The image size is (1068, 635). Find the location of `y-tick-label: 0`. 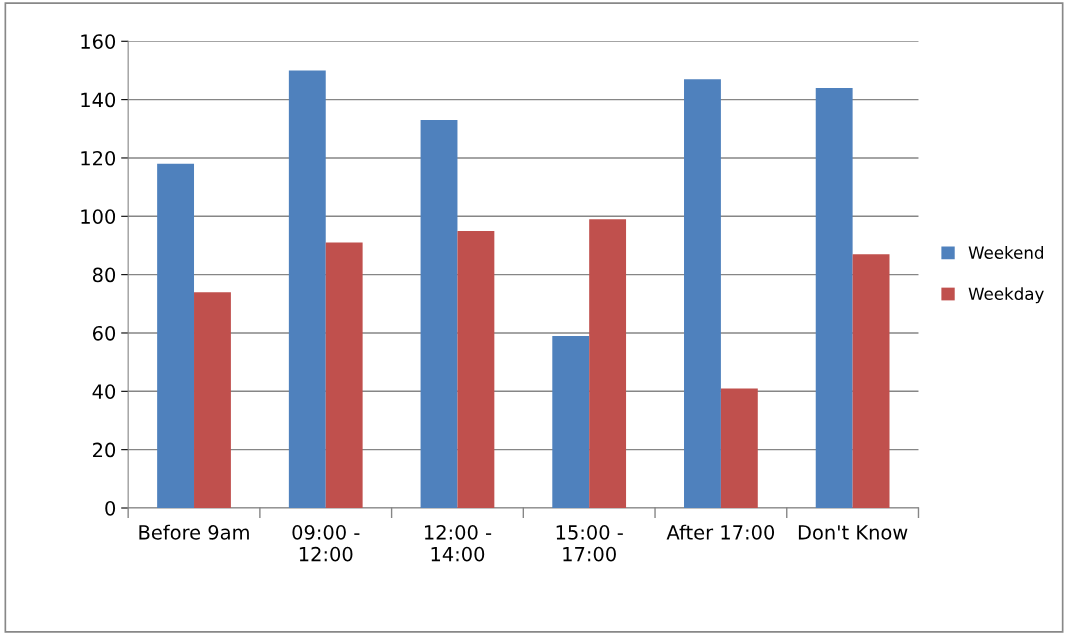

y-tick-label: 0 is located at coordinates (110, 508).